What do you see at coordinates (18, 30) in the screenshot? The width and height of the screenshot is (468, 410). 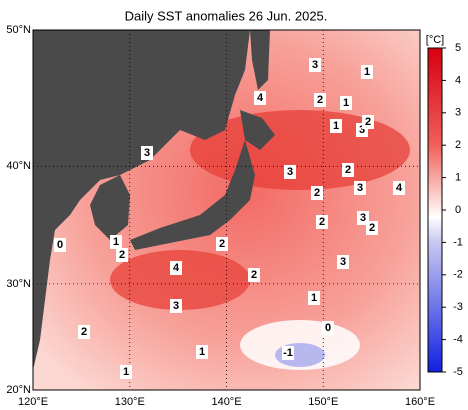 I see `lat-tick-label: 50°N` at bounding box center [18, 30].